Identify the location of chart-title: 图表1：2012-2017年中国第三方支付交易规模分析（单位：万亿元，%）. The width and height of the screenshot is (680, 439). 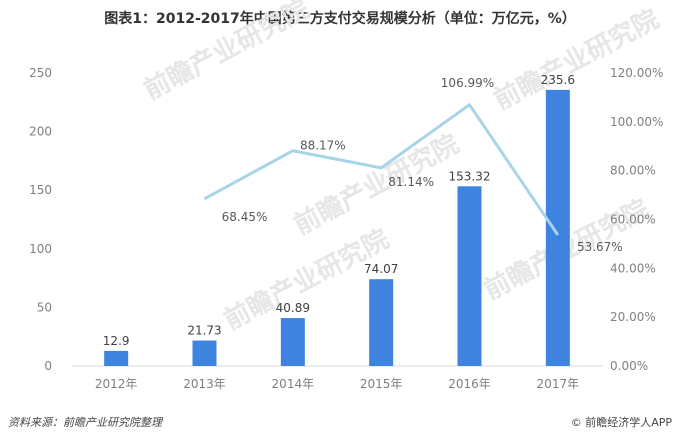
(340, 19).